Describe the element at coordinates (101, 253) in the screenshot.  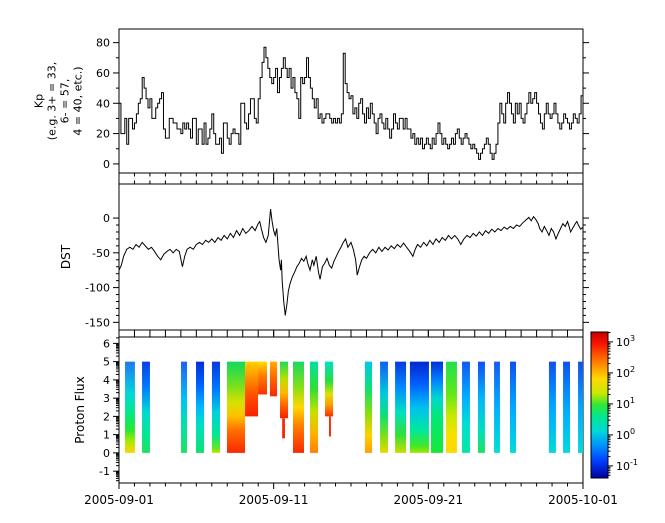
I see `dst-y-tick-label: -50` at that location.